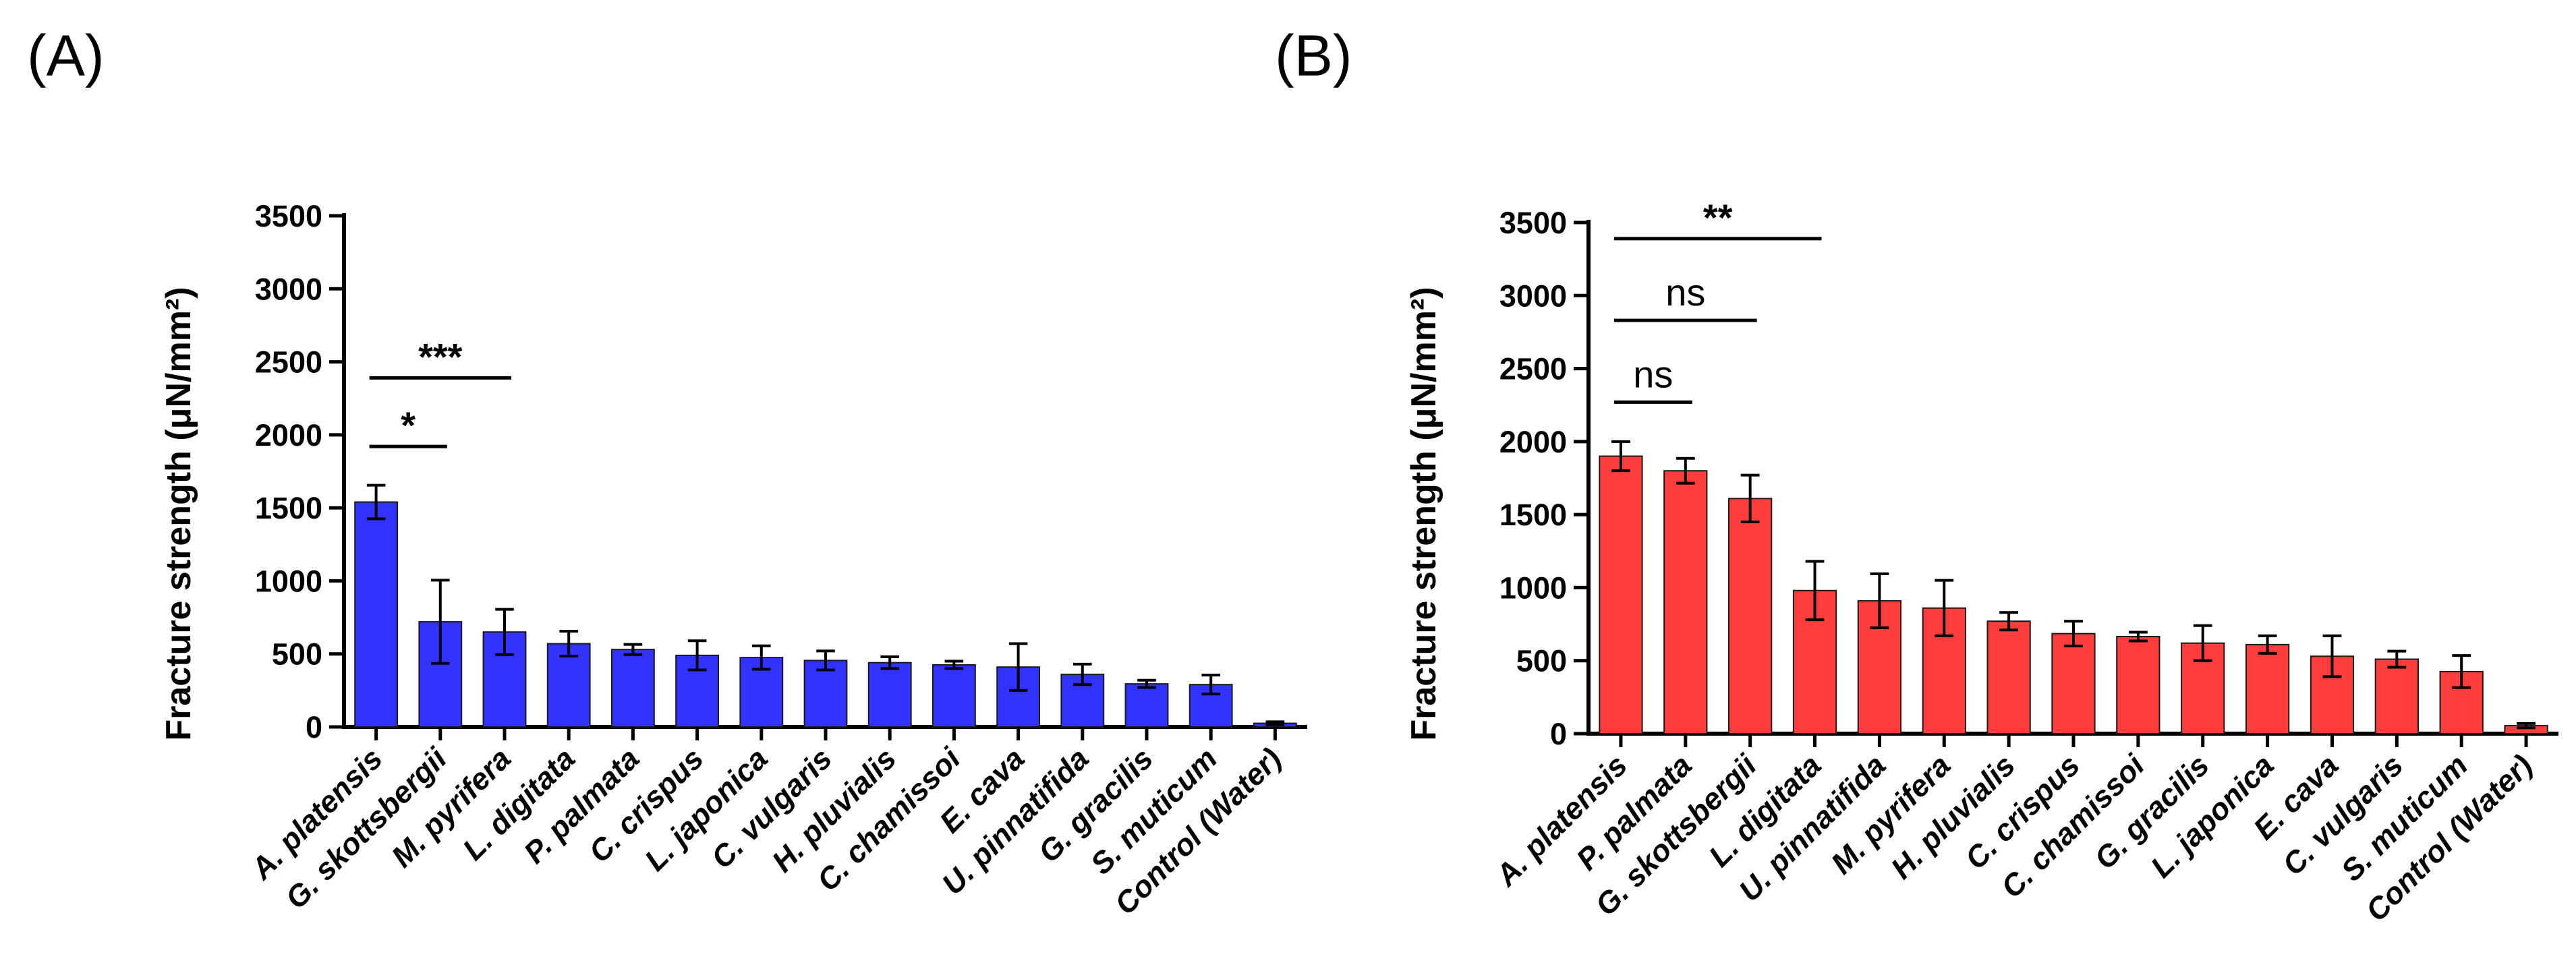  I want to click on significance-label: **, so click(1718, 218).